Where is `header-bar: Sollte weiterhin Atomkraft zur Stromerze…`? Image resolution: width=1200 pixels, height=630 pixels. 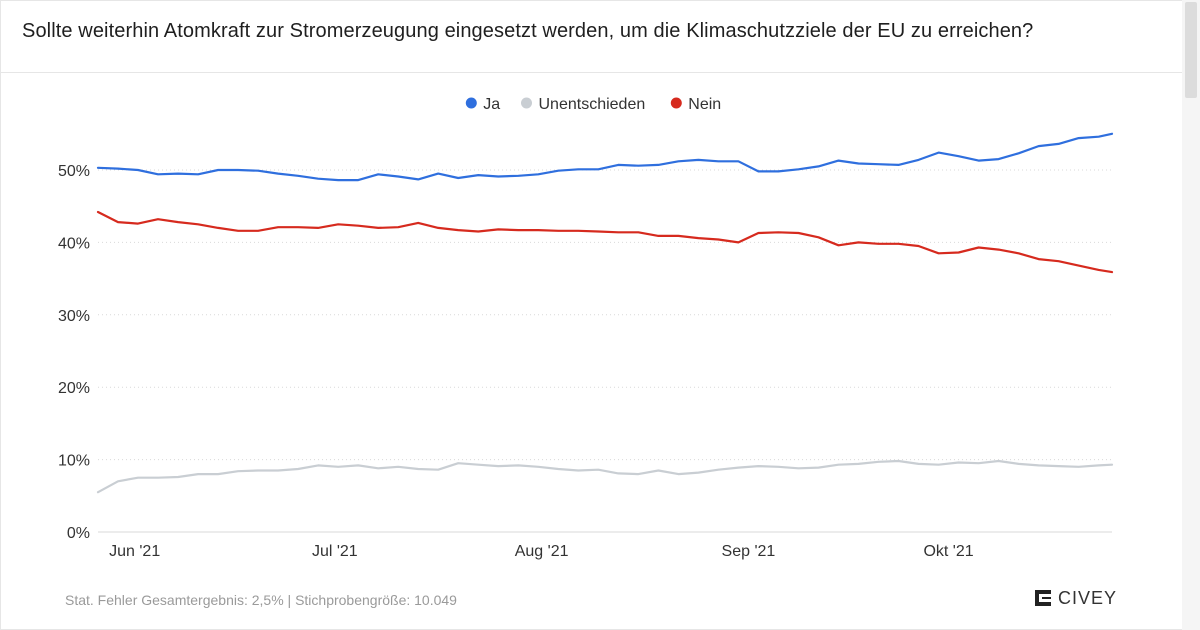
header-bar: Sollte weiterhin Atomkraft zur Stromerze… is located at coordinates (600, 36).